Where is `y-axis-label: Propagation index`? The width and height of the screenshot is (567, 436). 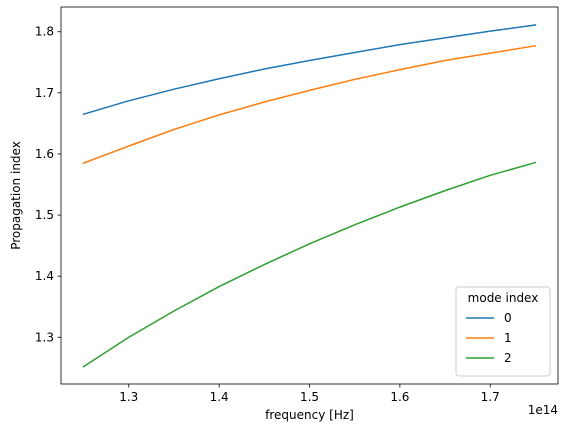 y-axis-label: Propagation index is located at coordinates (16, 195).